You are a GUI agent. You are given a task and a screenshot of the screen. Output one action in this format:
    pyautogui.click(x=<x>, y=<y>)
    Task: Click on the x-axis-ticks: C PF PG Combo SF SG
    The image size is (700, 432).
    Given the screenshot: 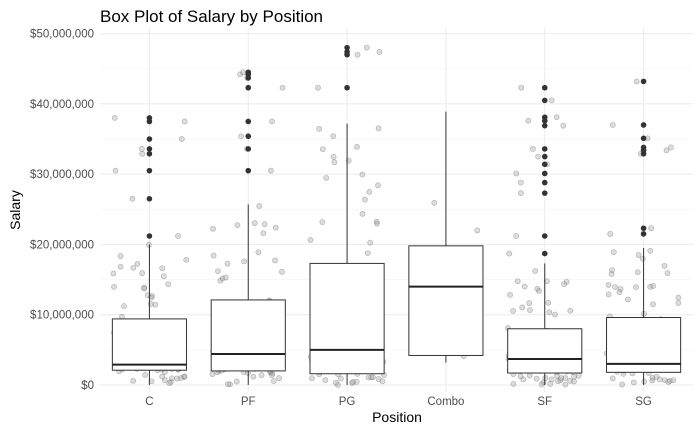 What is the action you would take?
    pyautogui.click(x=398, y=402)
    